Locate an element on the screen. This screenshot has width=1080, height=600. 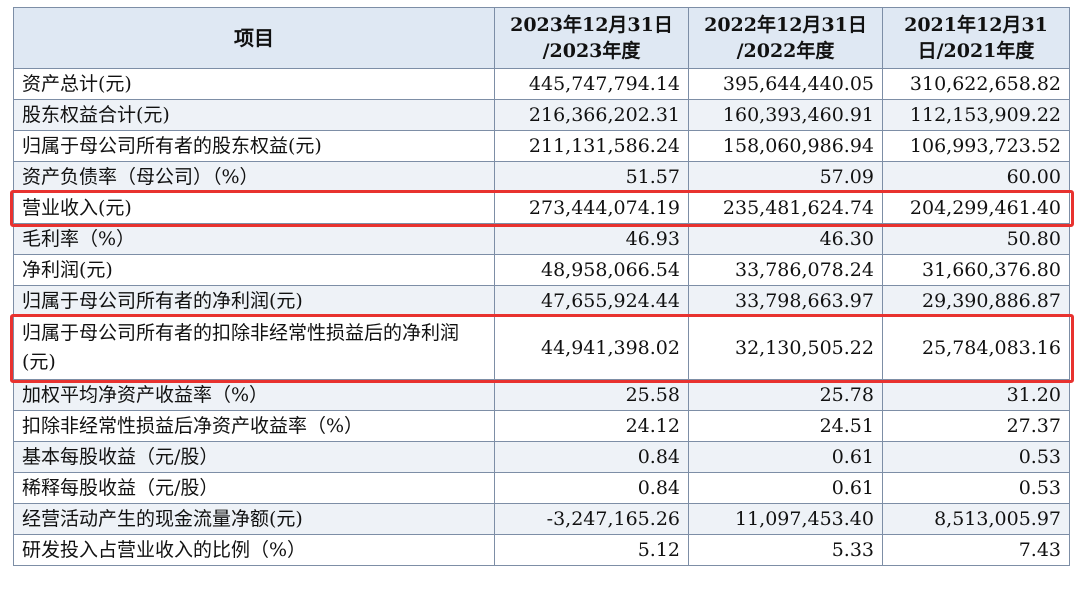
value-2021: 31,660,376.80 is located at coordinates (976, 270).